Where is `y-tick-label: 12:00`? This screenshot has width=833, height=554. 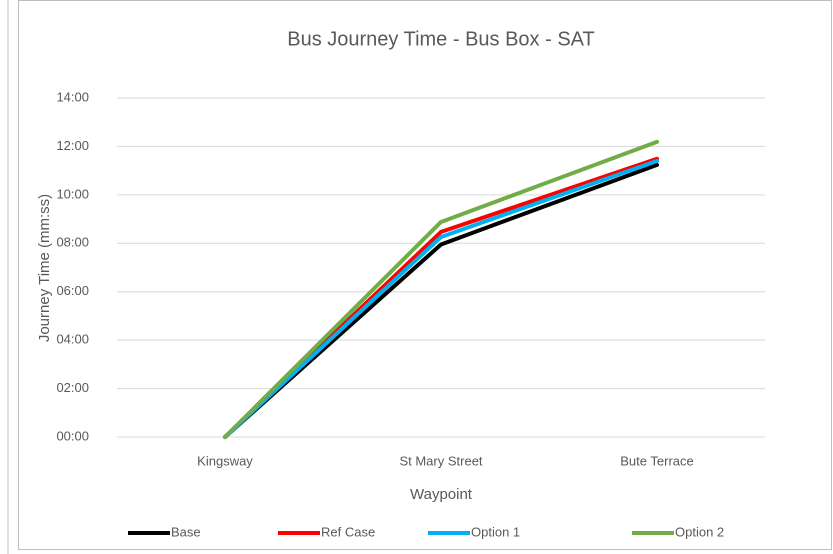
y-tick-label: 12:00 is located at coordinates (72, 145).